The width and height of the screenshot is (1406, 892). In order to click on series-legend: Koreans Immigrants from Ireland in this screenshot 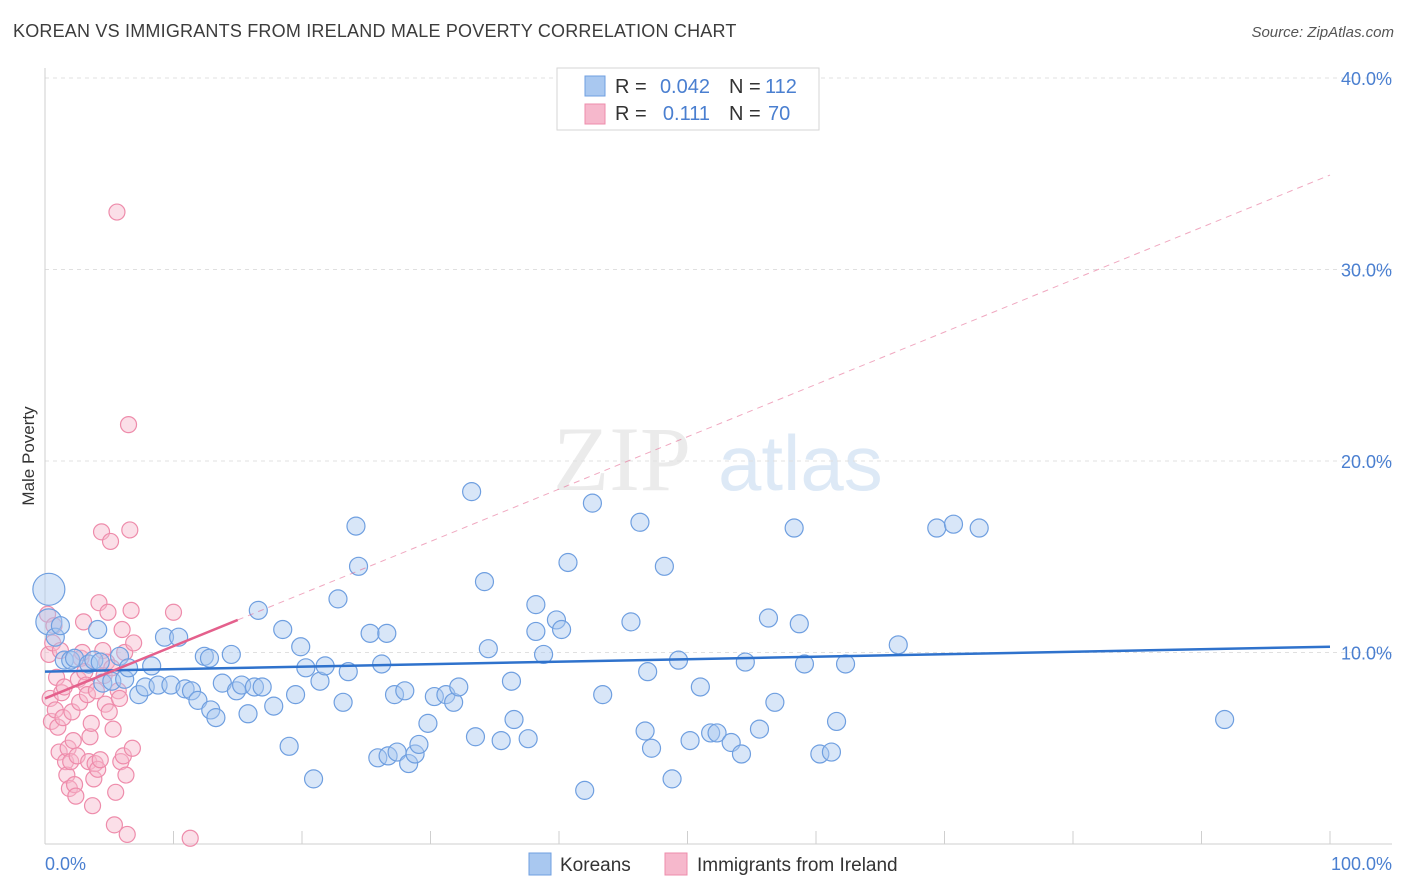, I will do `click(713, 864)`.